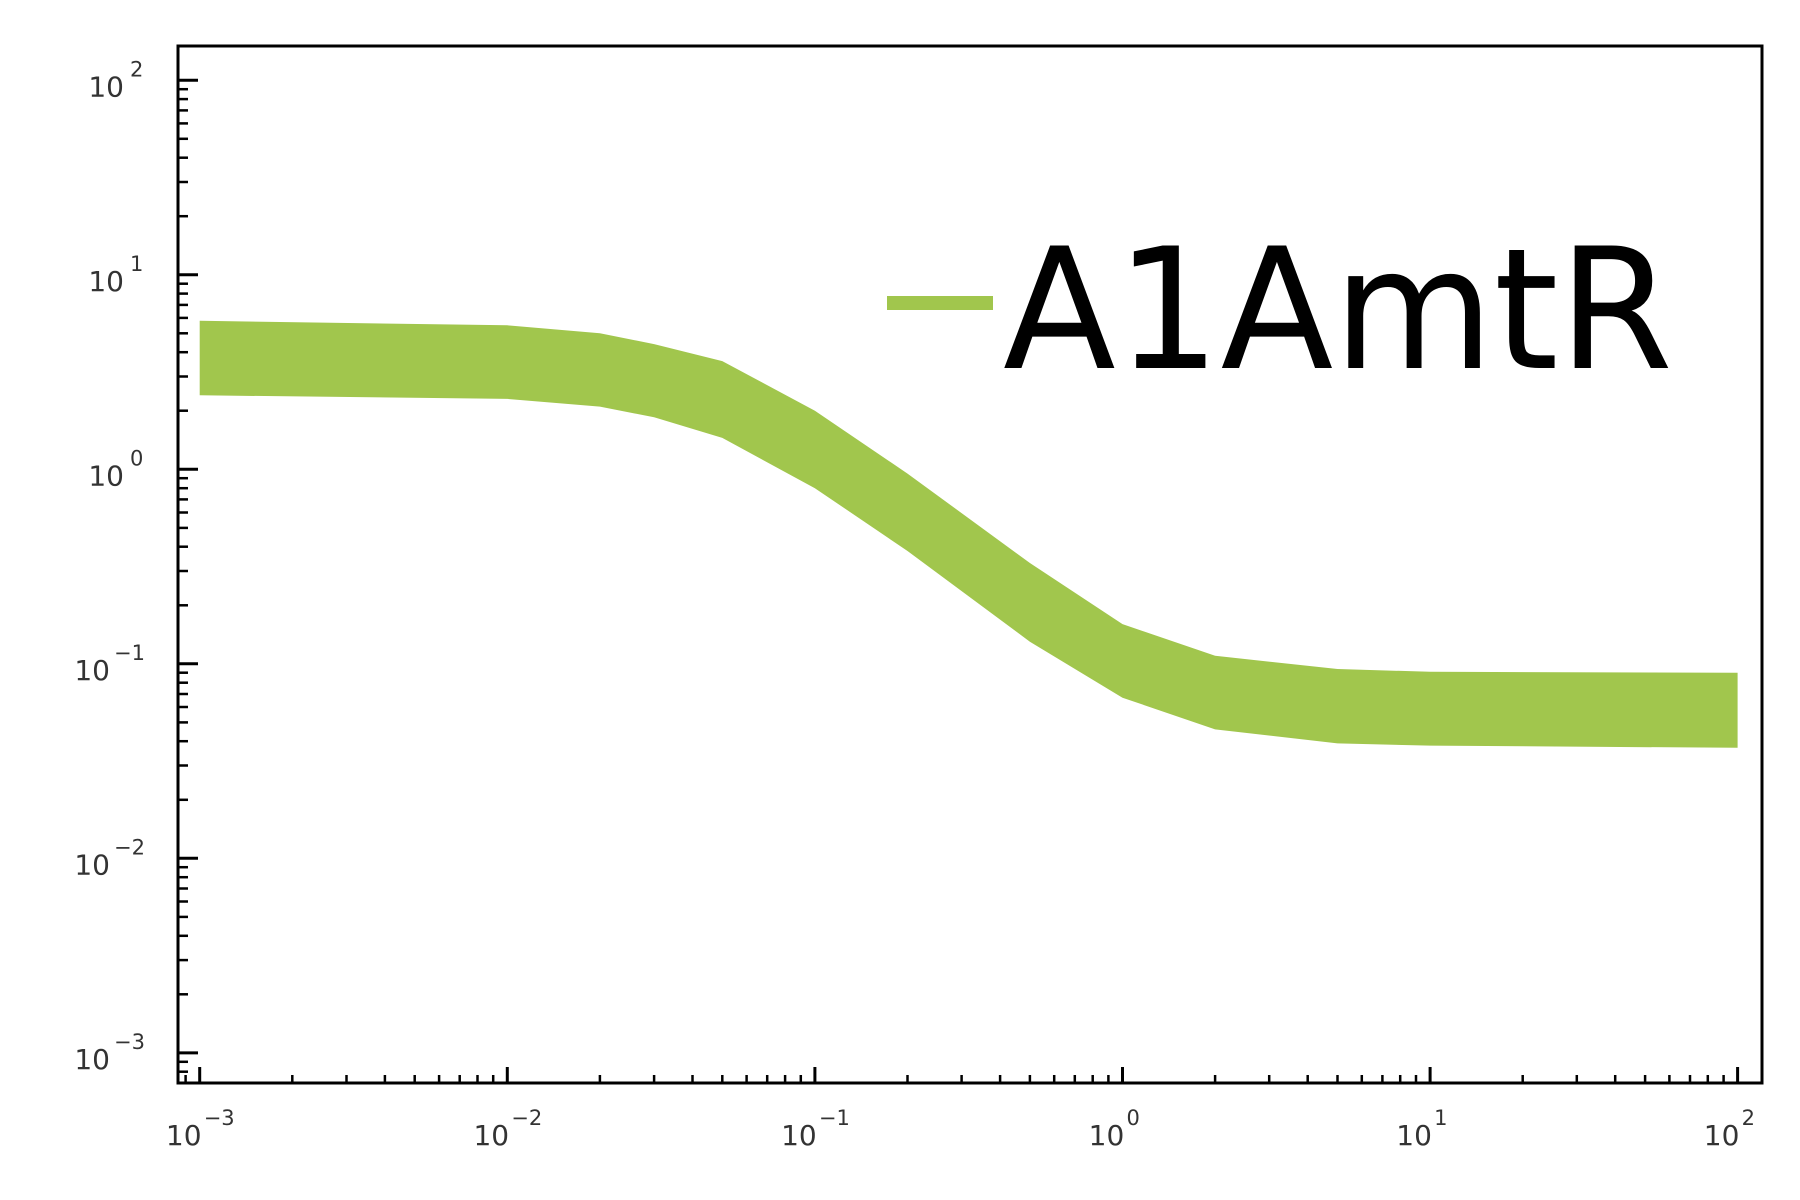 This screenshot has height=1200, width=1800. Describe the element at coordinates (129, 1042) in the screenshot. I see `y-tick-exponent: −3` at that location.